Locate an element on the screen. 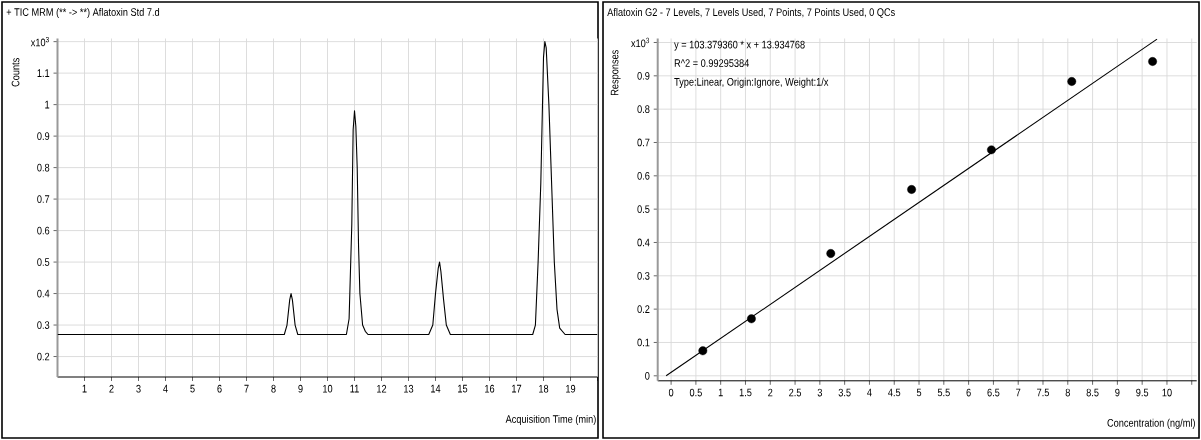 The image size is (1201, 440). y-tick-label: 1.1 is located at coordinates (43, 73).